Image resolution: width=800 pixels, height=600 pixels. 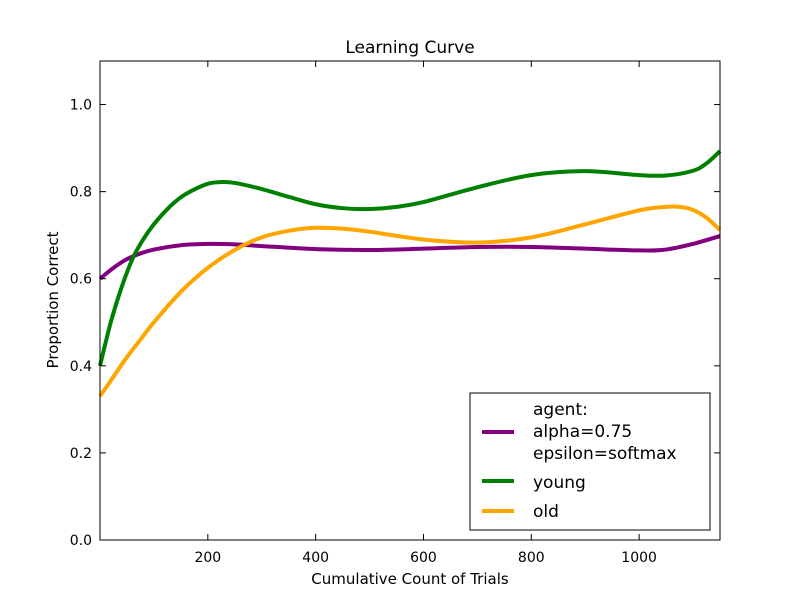 I want to click on legend-label-1: young, so click(x=559, y=483).